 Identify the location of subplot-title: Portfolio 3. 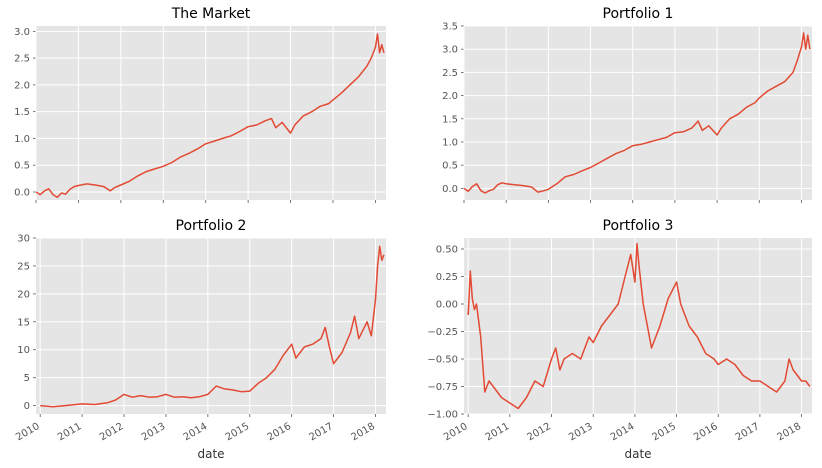
(638, 226).